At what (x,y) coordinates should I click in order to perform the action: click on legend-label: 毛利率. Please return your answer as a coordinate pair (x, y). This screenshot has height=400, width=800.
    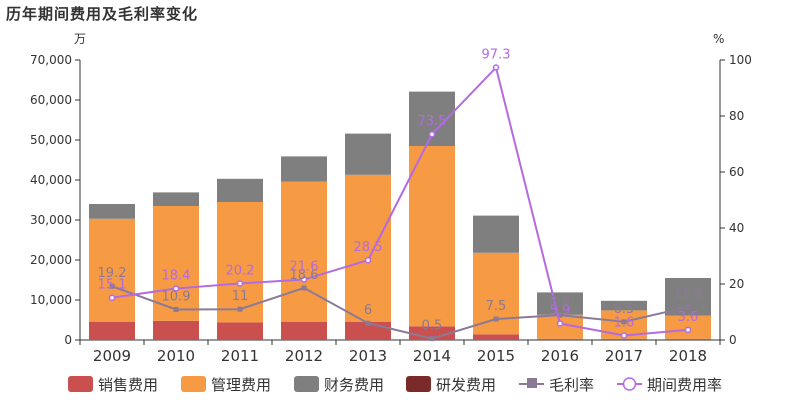
    Looking at the image, I should click on (571, 385).